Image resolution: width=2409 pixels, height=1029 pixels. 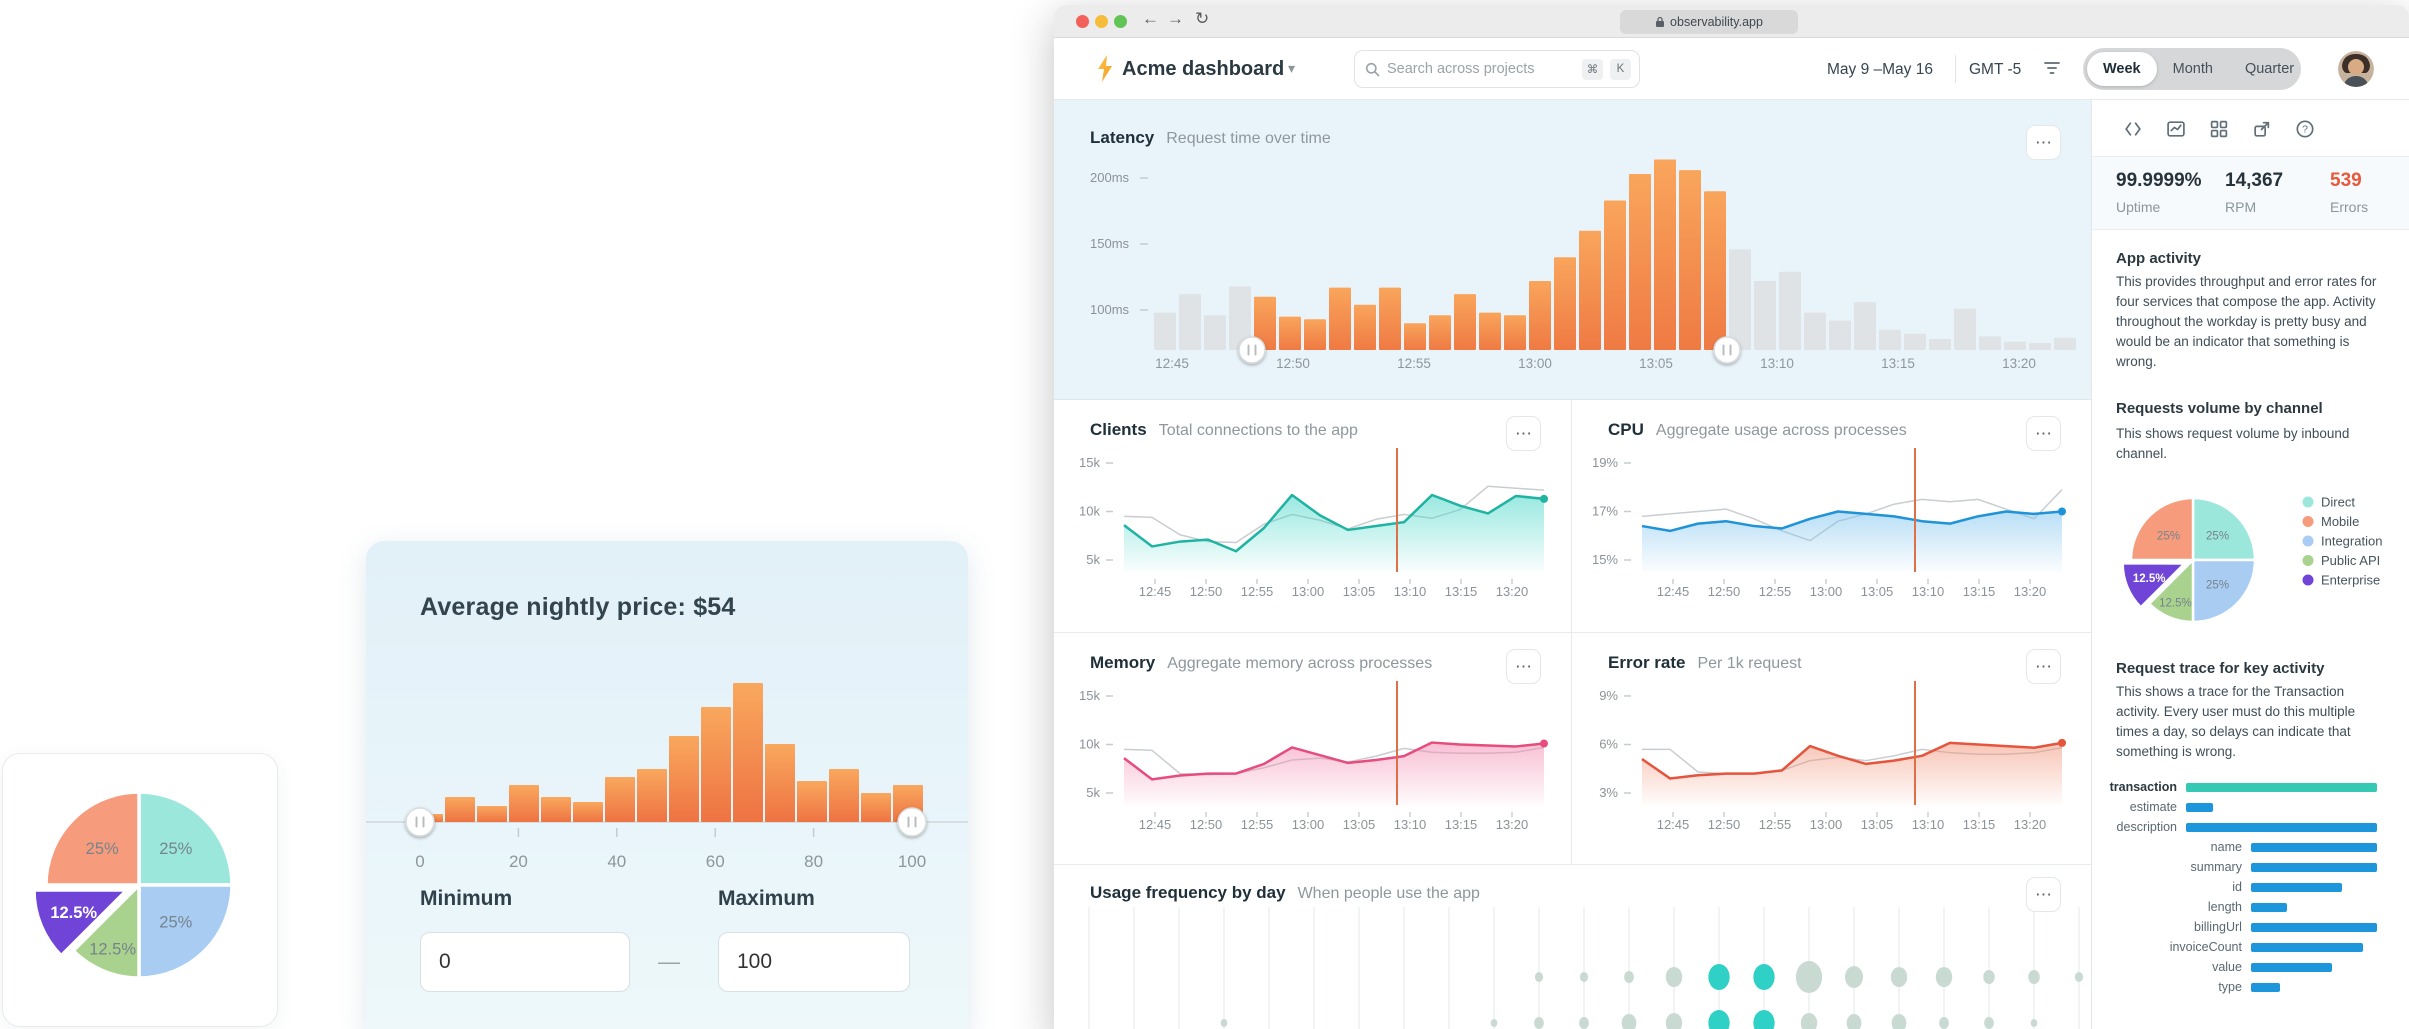 What do you see at coordinates (1749, 663) in the screenshot?
I see `error-rate-subtitle: Per 1k request` at bounding box center [1749, 663].